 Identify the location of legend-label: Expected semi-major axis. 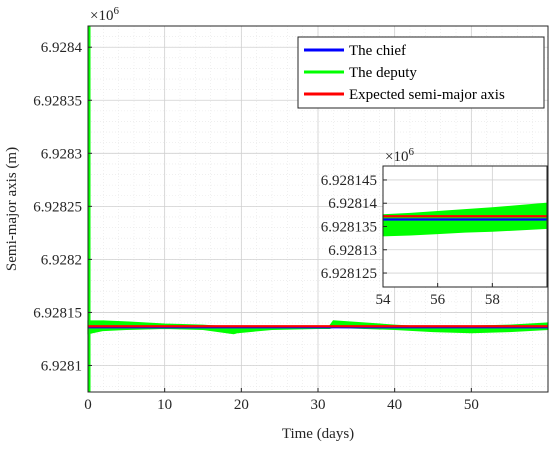
(427, 95).